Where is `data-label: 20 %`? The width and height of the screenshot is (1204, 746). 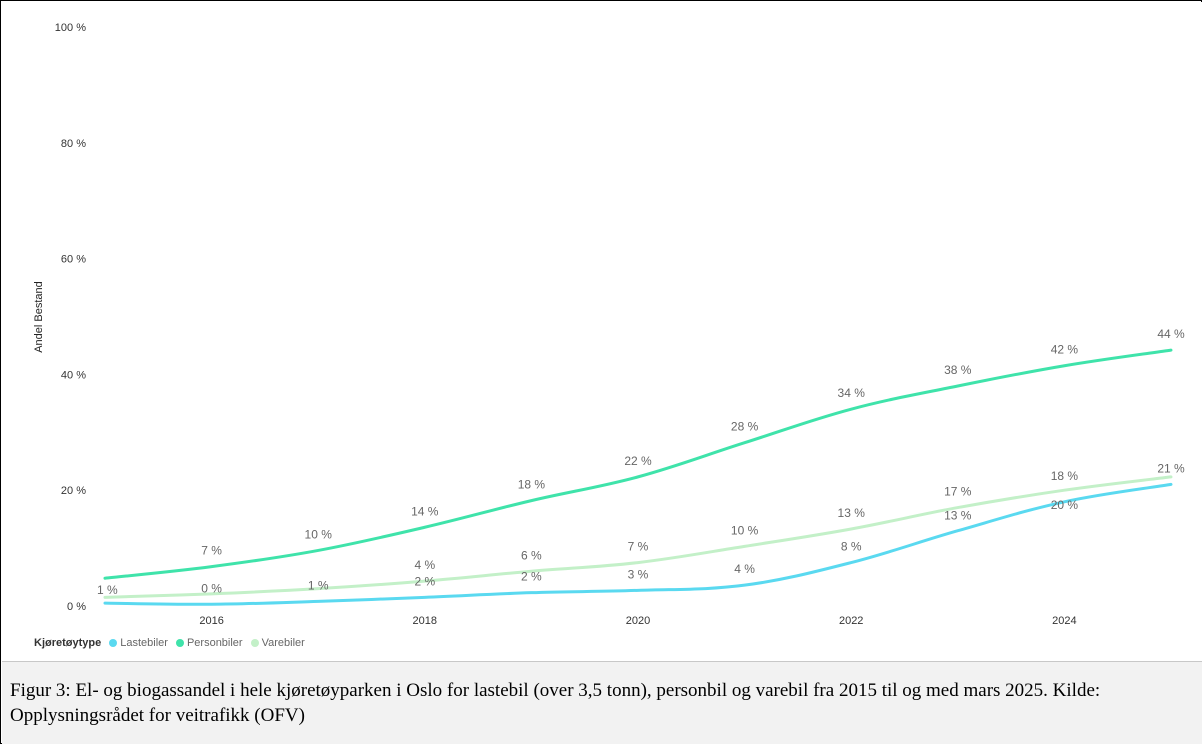 data-label: 20 % is located at coordinates (1065, 505).